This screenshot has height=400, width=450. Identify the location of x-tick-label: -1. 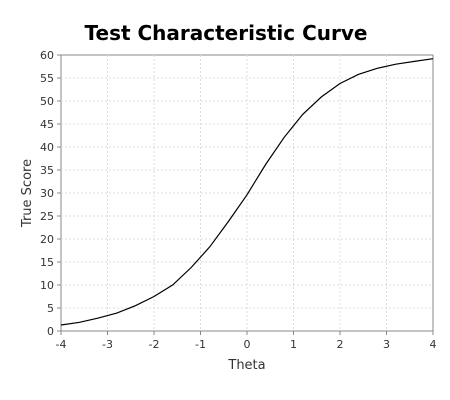
(200, 344).